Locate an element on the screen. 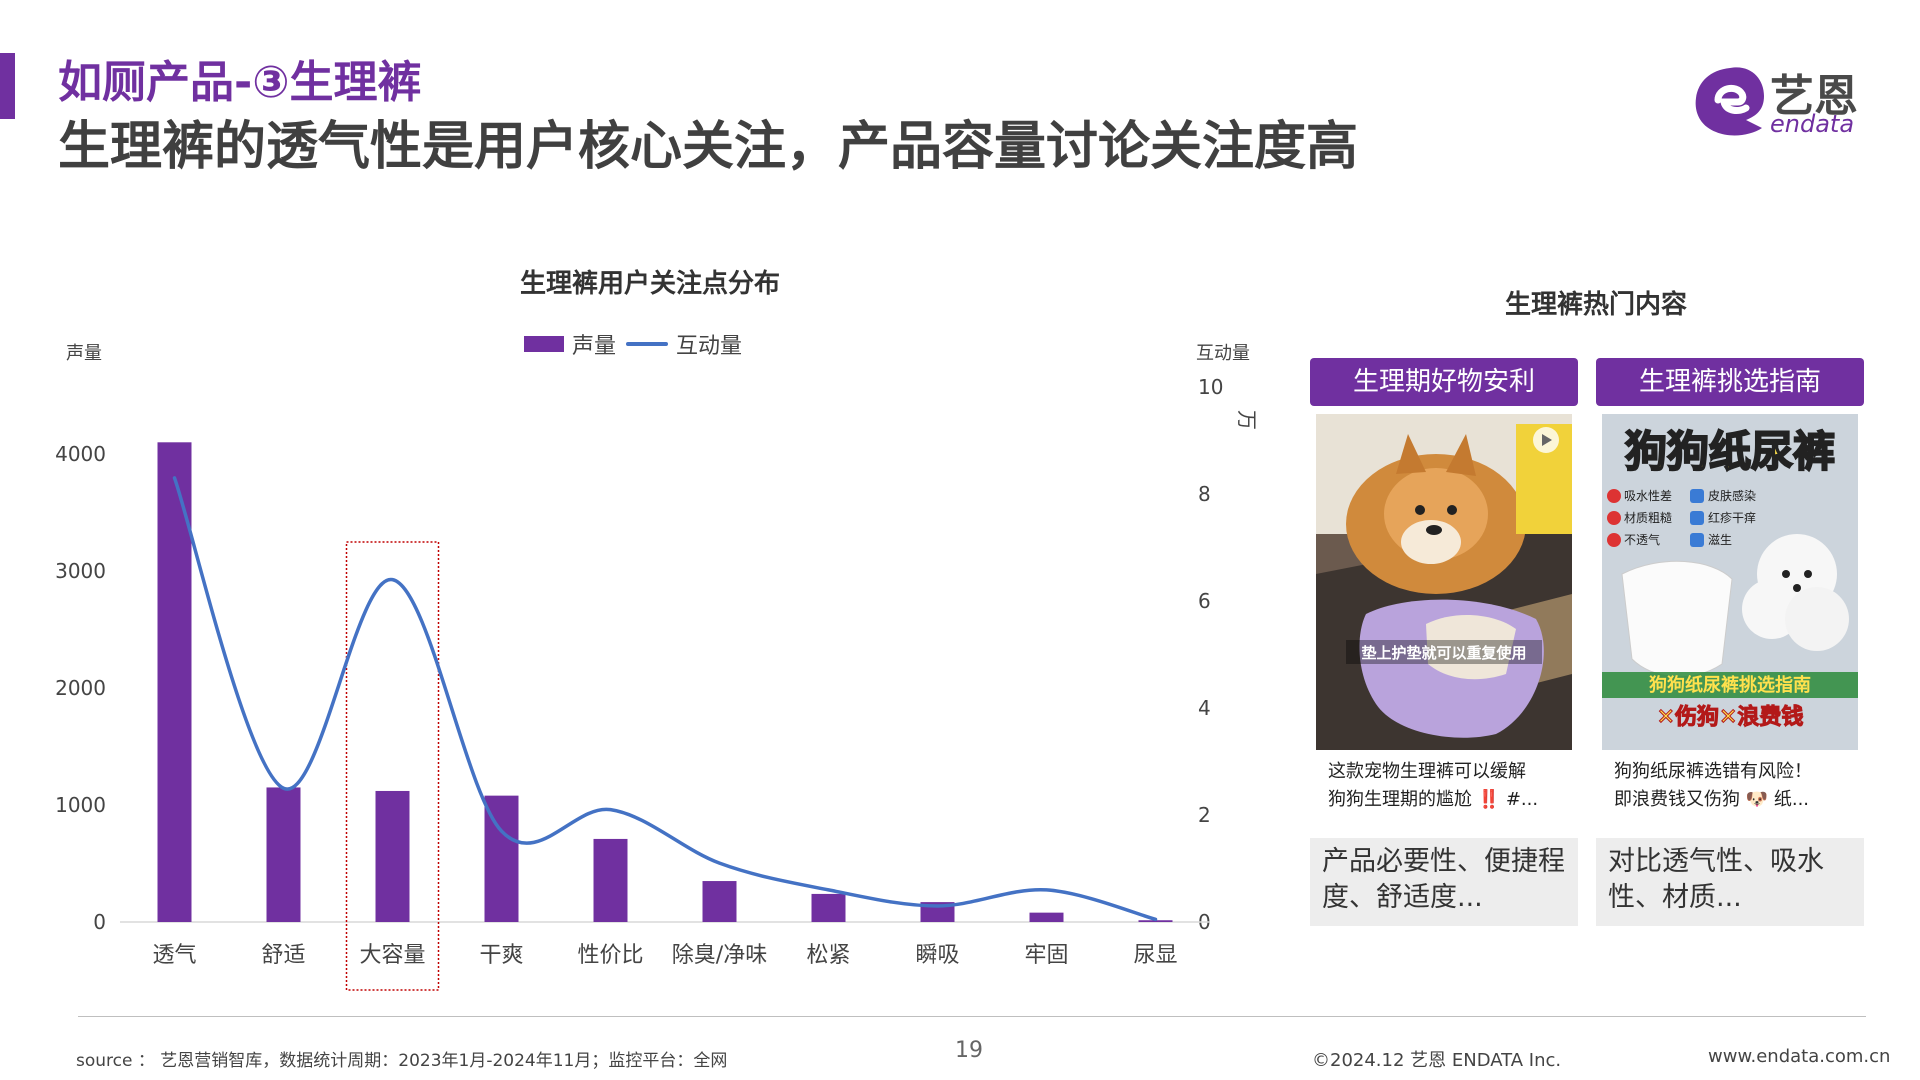 The height and width of the screenshot is (1080, 1920). card-2-tag-5: 不透气 is located at coordinates (1642, 539).